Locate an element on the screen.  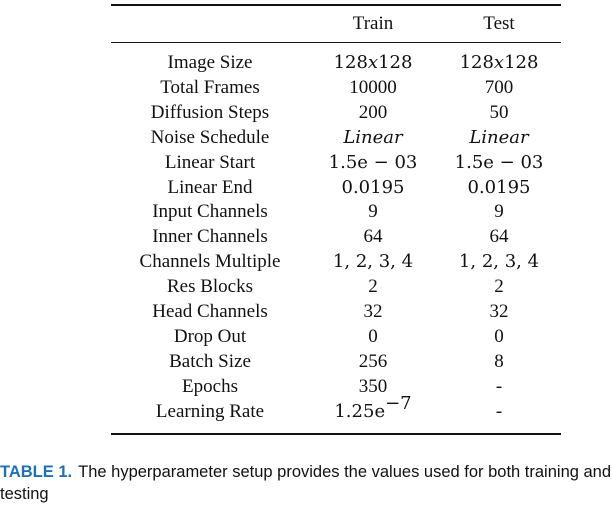
train-value-cell: 256 is located at coordinates (373, 362).